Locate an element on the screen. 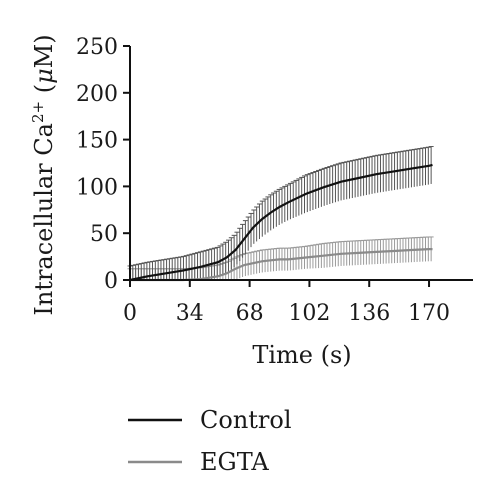 Image resolution: width=493 pixels, height=500 pixels. y-tick-label: 100 is located at coordinates (97, 187).